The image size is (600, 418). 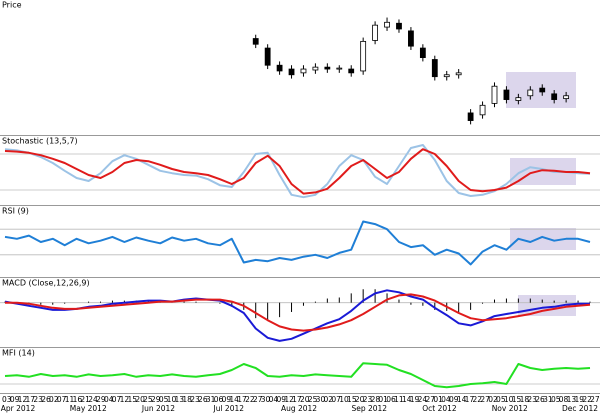 I want to click on month-label: Nov 2012, so click(x=510, y=408).